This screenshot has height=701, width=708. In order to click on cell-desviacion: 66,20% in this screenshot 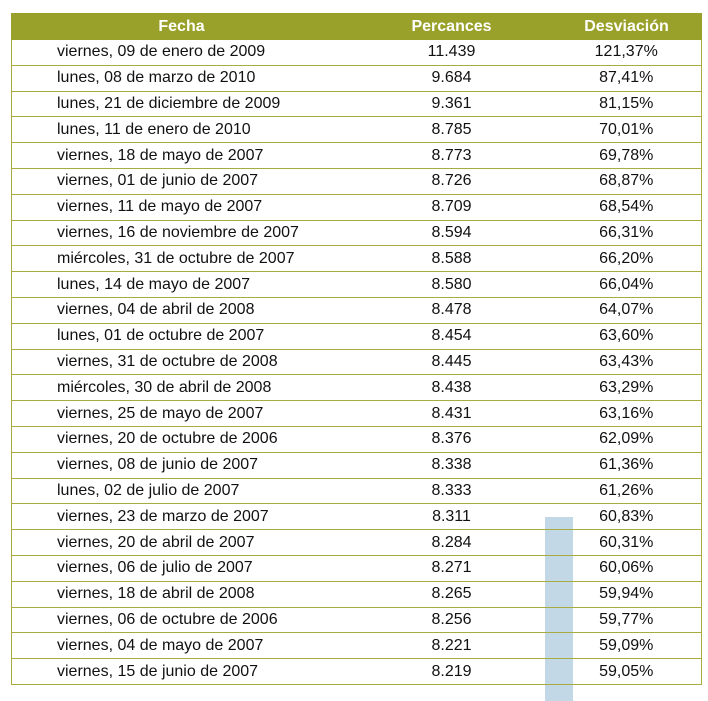, I will do `click(626, 259)`.